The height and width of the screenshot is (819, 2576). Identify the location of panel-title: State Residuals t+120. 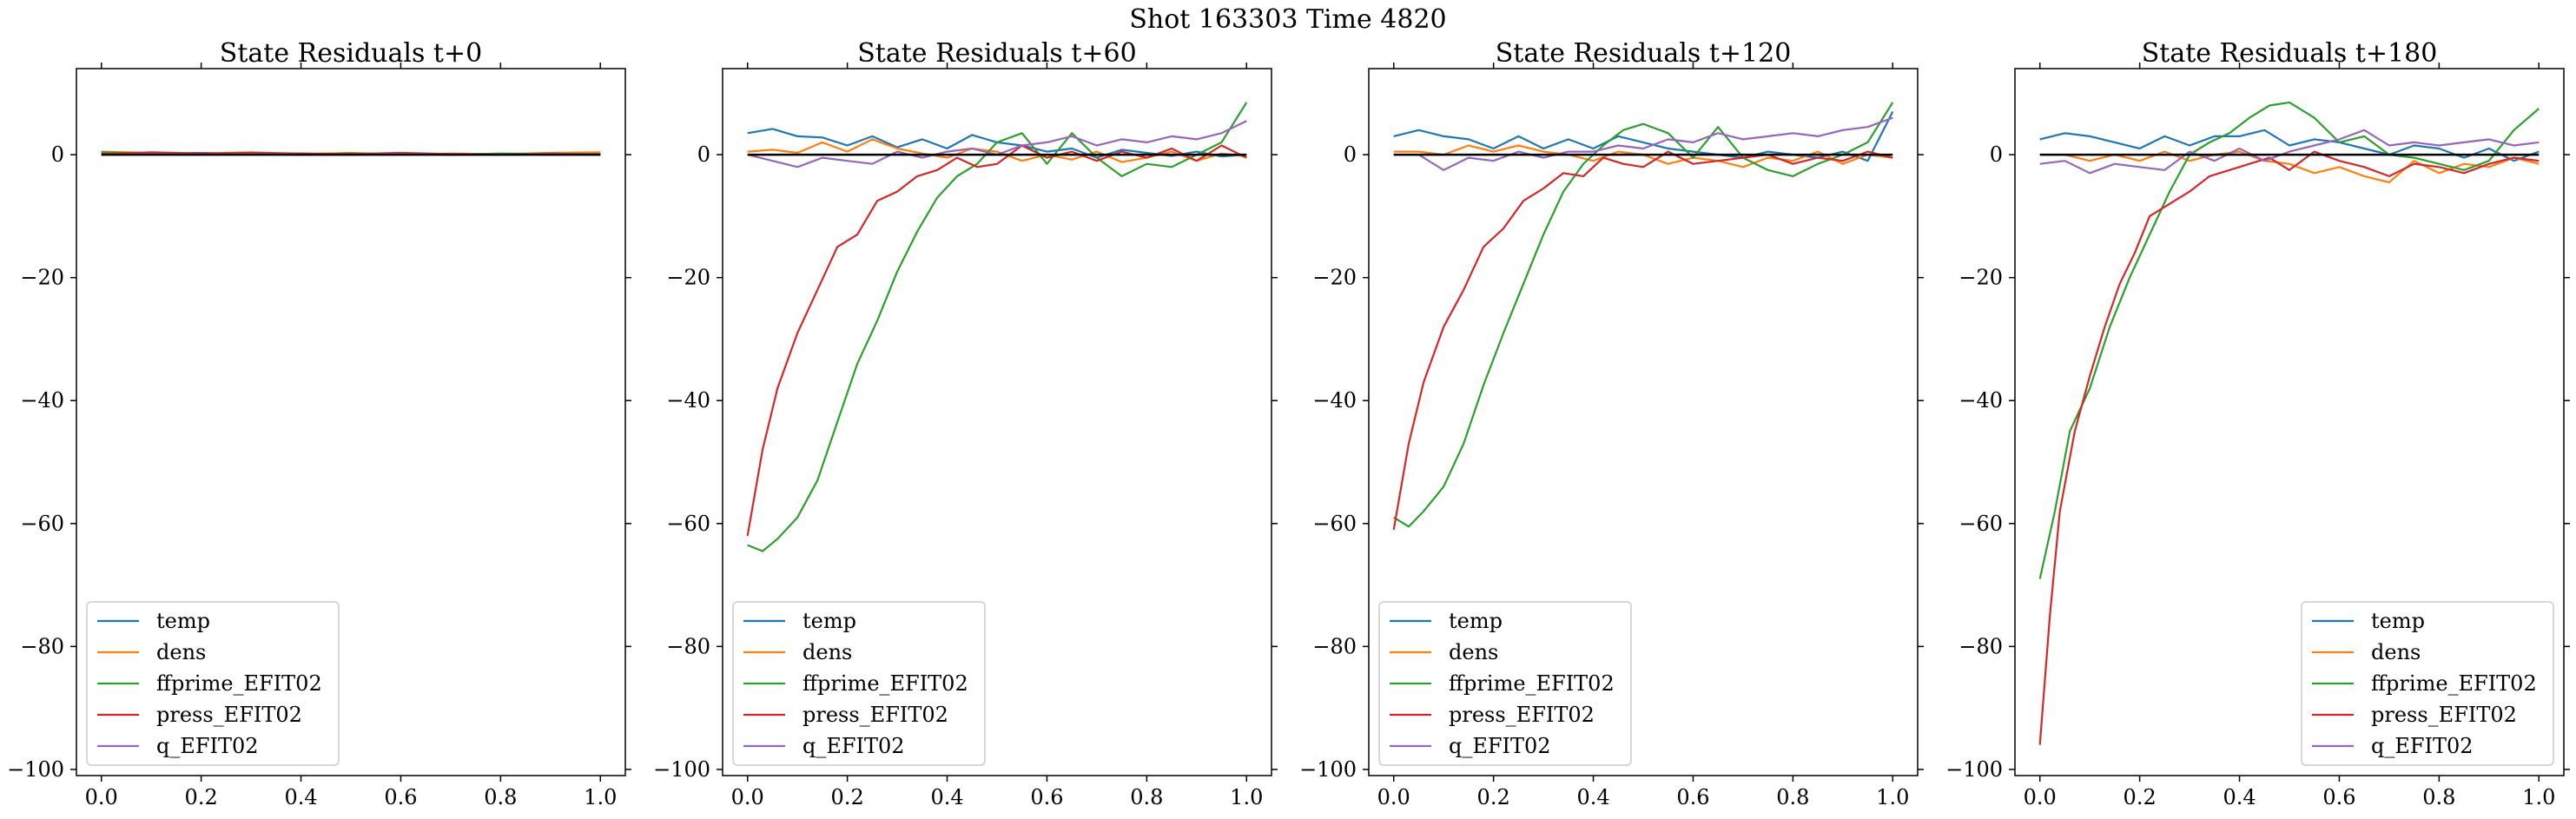
(1644, 53).